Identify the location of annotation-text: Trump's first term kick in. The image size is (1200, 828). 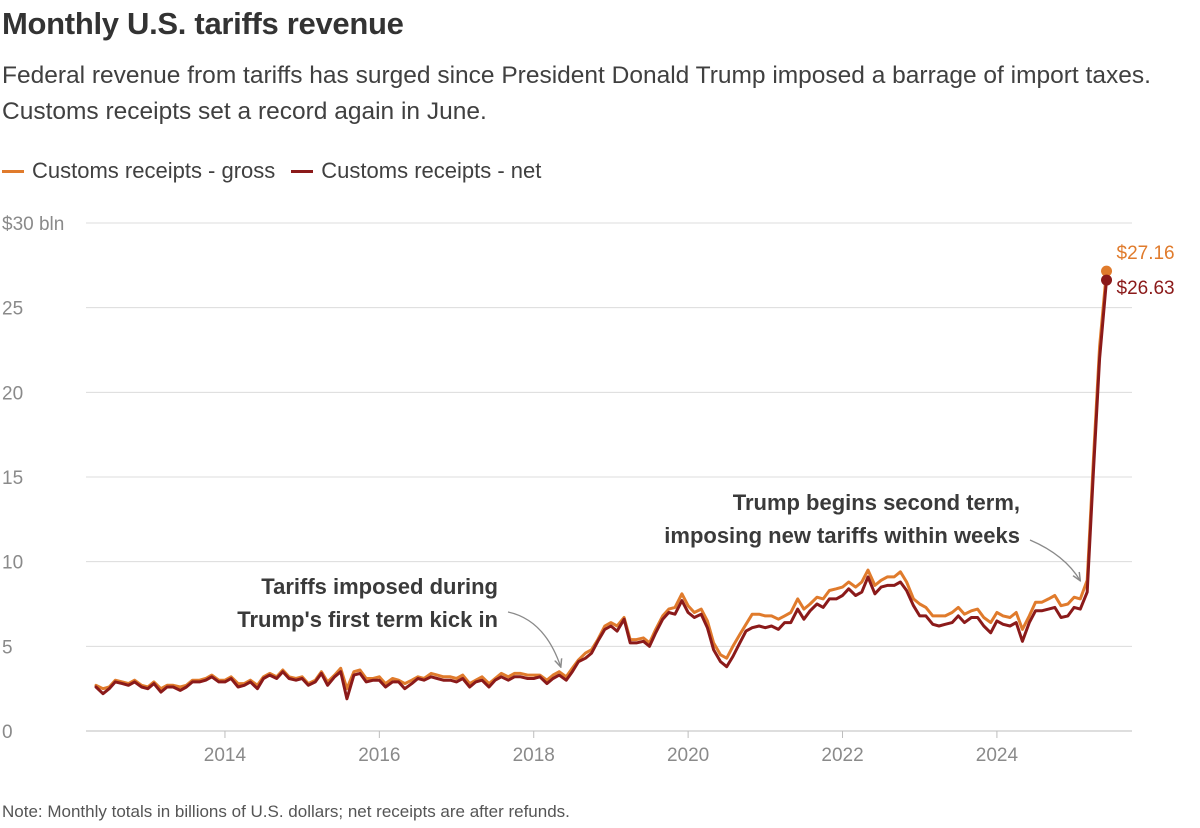
(367, 619).